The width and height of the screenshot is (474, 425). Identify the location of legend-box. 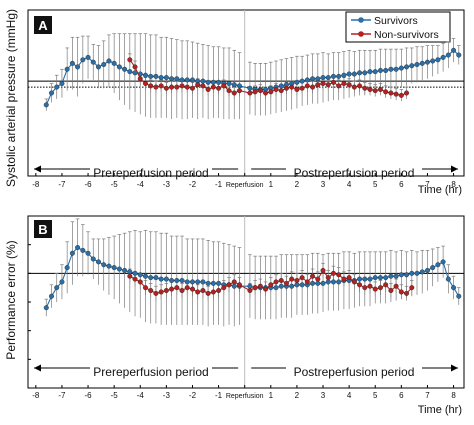
(398, 27).